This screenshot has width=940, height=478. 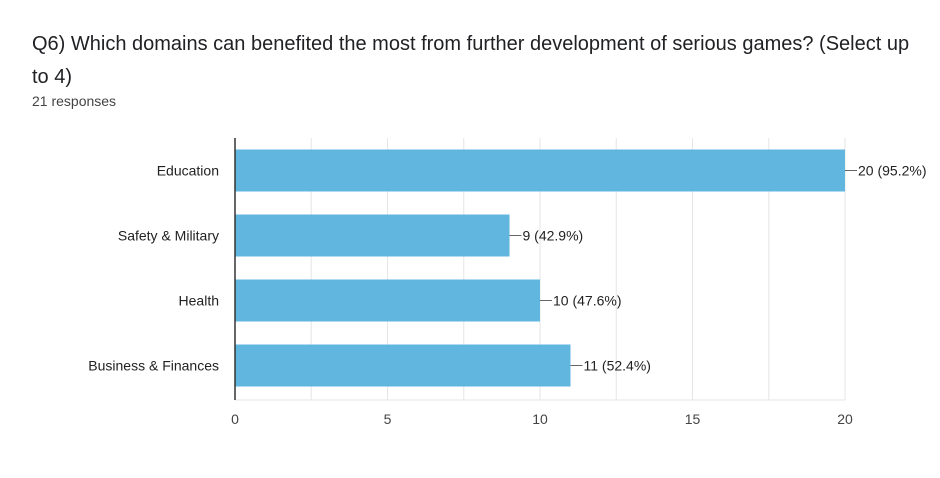 What do you see at coordinates (587, 301) in the screenshot?
I see `value-label: 10 (47.6%)` at bounding box center [587, 301].